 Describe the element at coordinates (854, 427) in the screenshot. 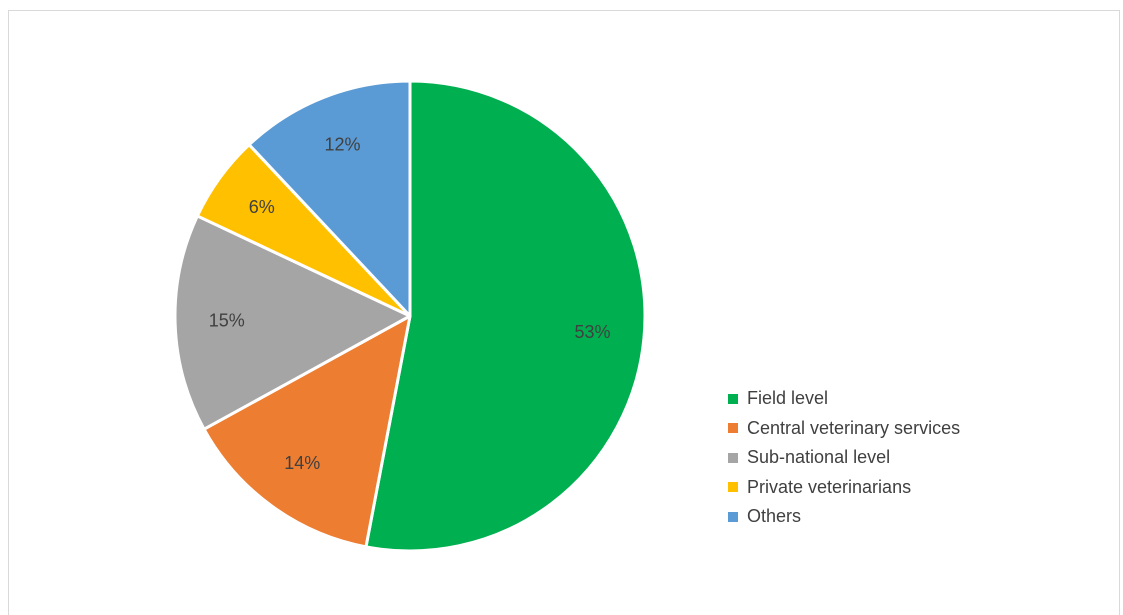

I see `legend-label: Central veterinary services` at that location.